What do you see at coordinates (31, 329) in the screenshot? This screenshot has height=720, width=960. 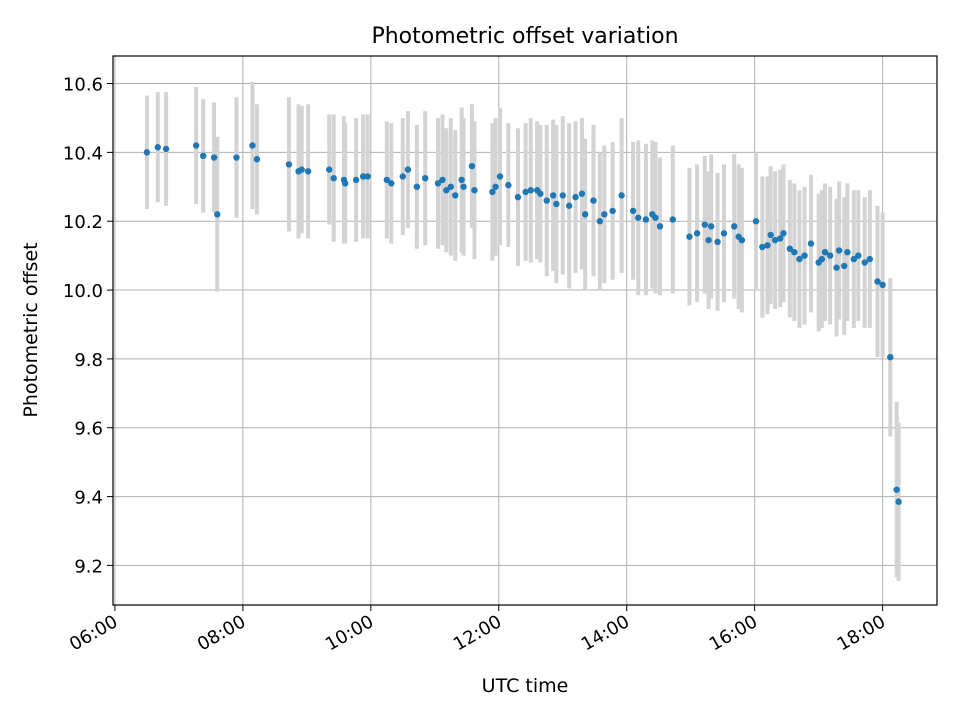 I see `y-axis-label: Photometric offset` at bounding box center [31, 329].